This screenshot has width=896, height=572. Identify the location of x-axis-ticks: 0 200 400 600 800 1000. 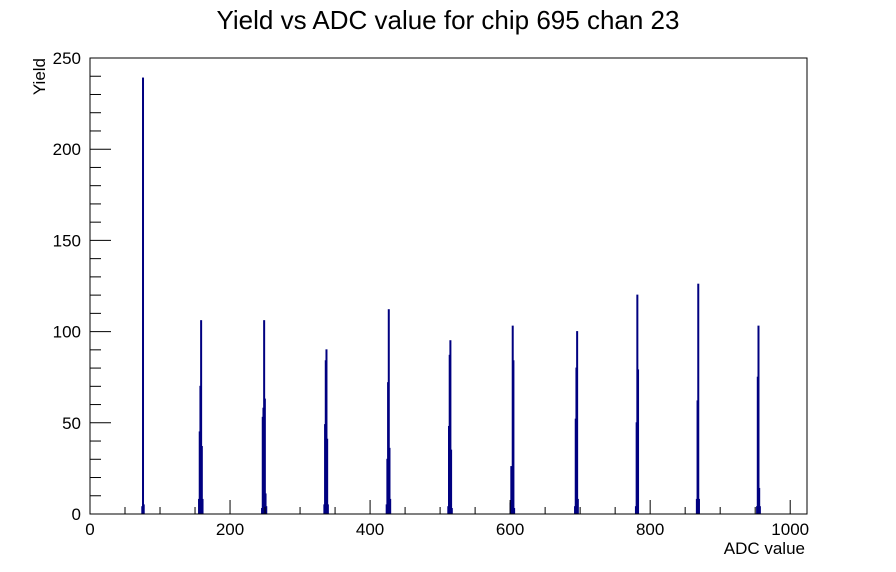
(447, 519).